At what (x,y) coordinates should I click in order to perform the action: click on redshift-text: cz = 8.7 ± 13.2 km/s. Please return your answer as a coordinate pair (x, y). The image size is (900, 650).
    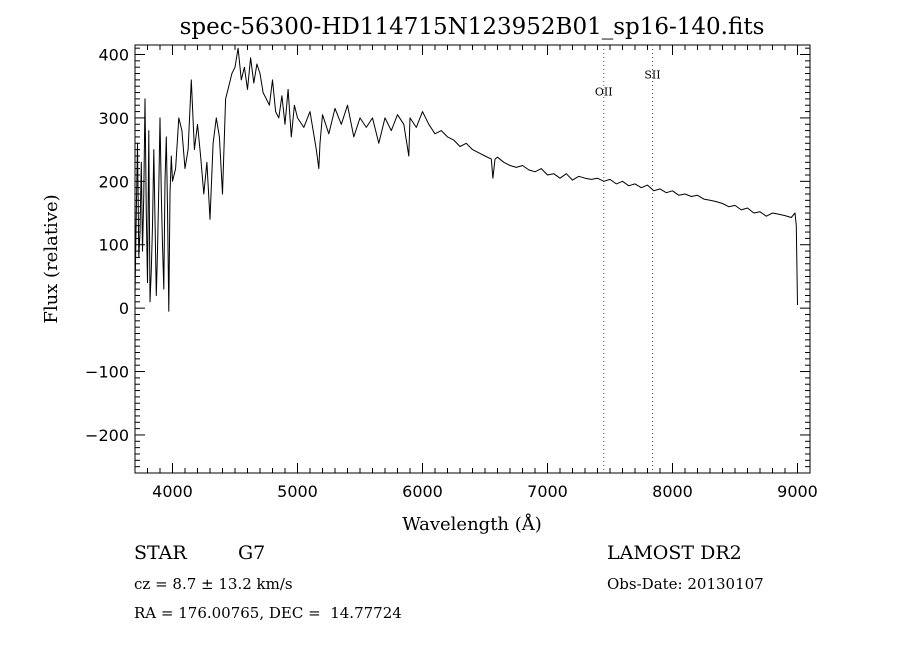
    Looking at the image, I should click on (213, 584).